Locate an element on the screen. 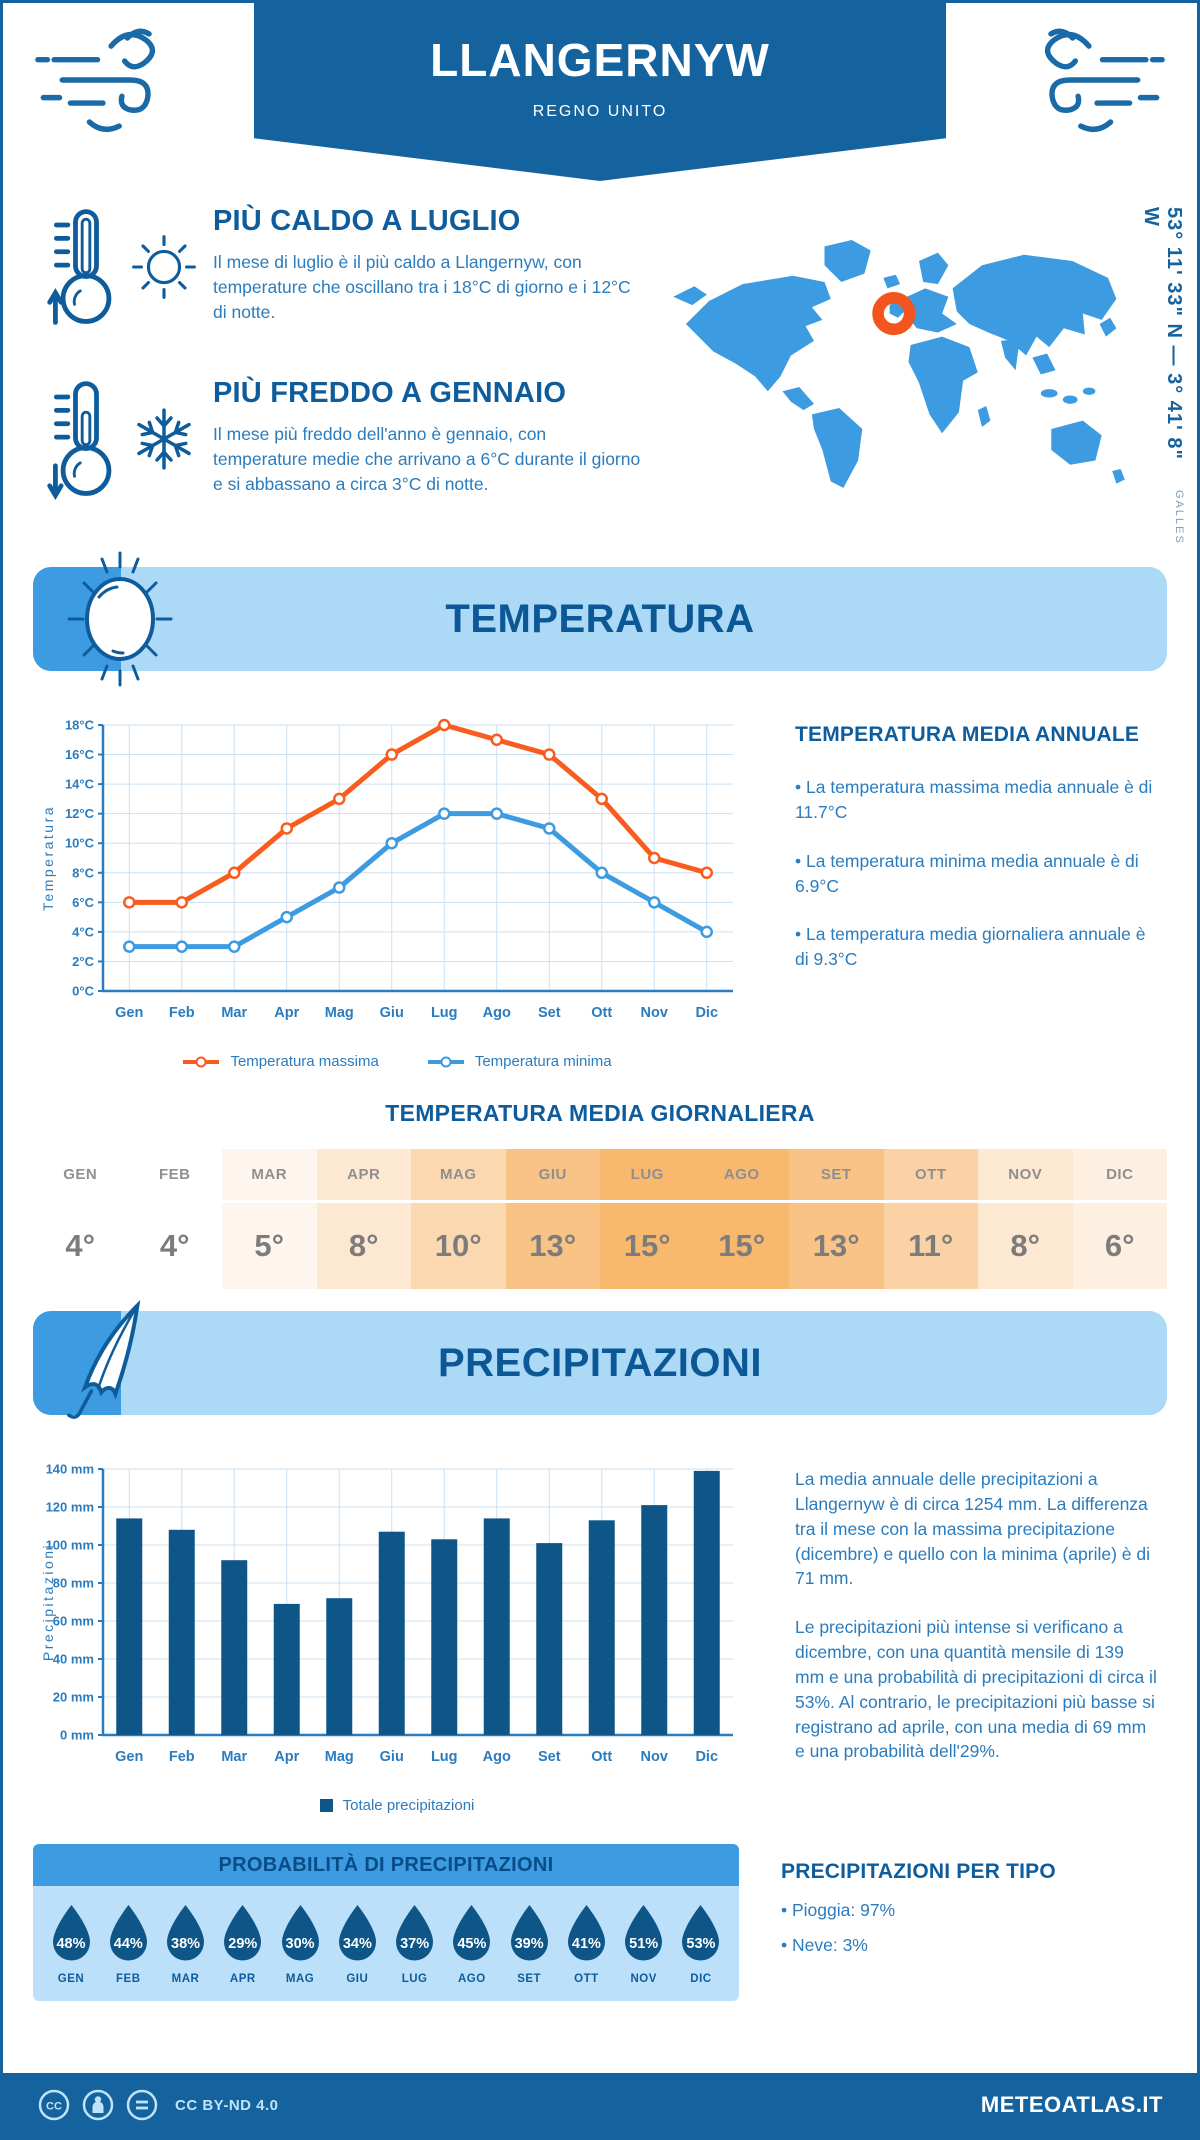  x-tick-label: Ott is located at coordinates (601, 1757).